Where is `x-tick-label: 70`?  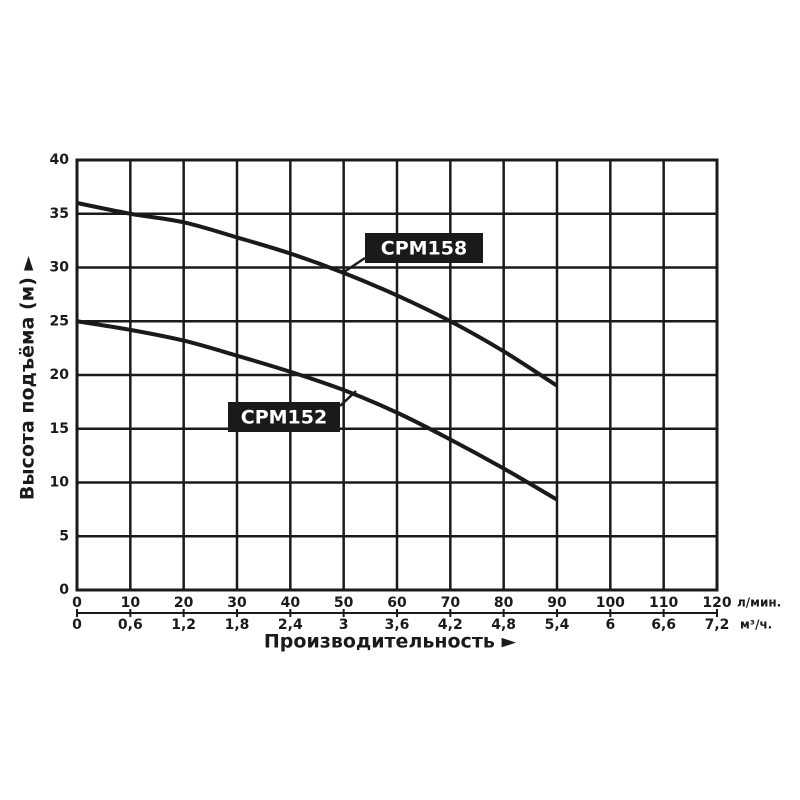 x-tick-label: 70 is located at coordinates (451, 603).